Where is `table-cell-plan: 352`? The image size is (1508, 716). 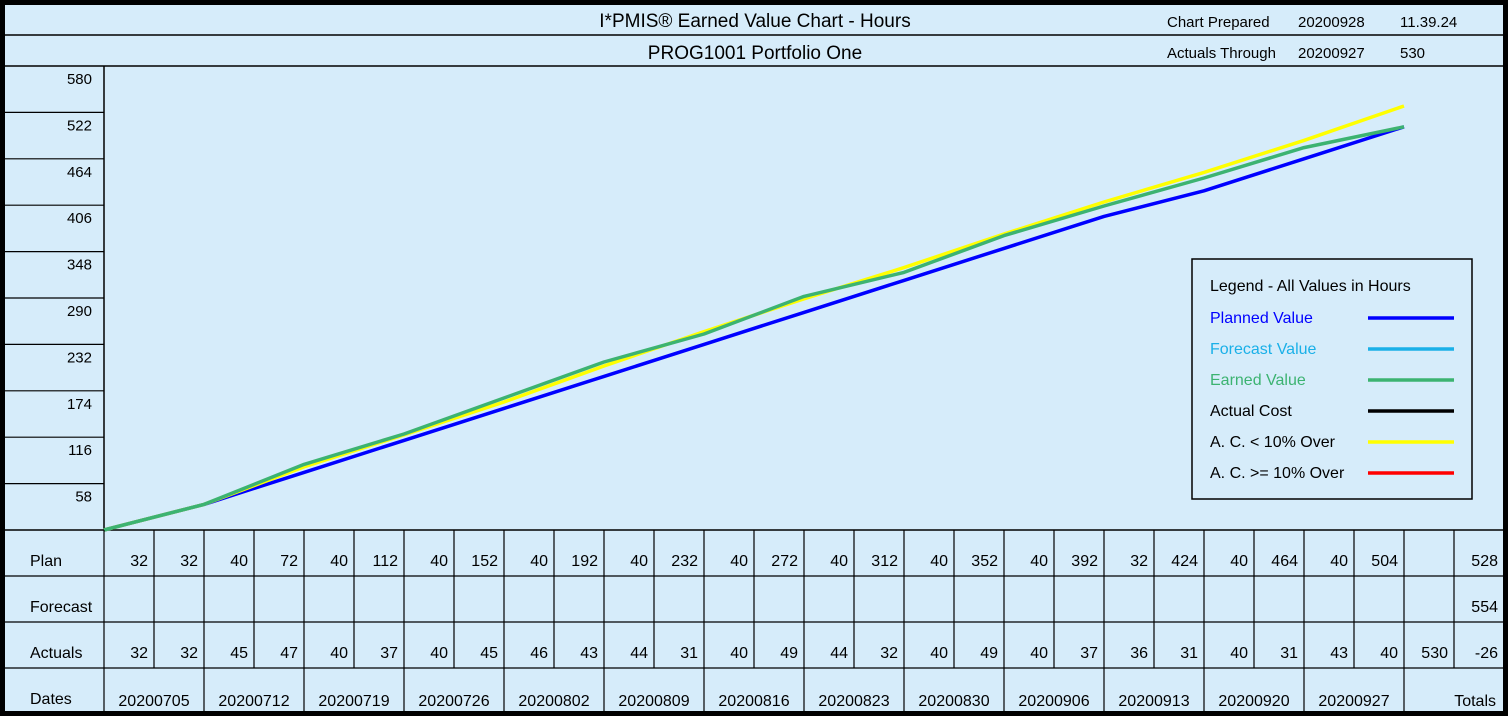 table-cell-plan: 352 is located at coordinates (984, 561).